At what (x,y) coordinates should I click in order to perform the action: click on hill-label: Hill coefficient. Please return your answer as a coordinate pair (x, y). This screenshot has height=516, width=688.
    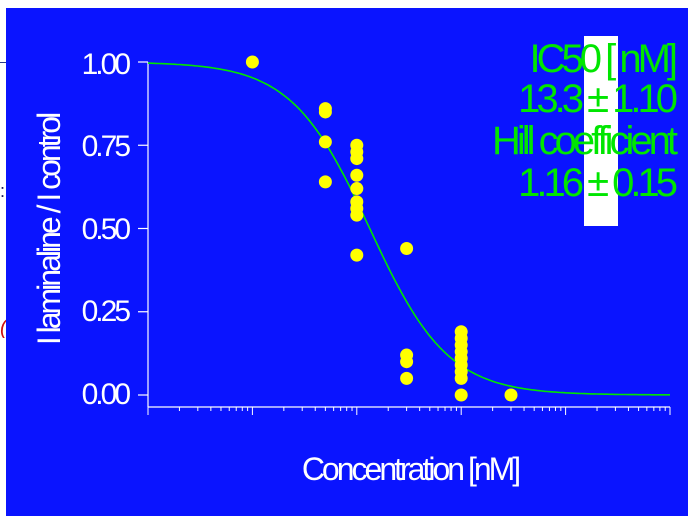
    Looking at the image, I should click on (585, 141).